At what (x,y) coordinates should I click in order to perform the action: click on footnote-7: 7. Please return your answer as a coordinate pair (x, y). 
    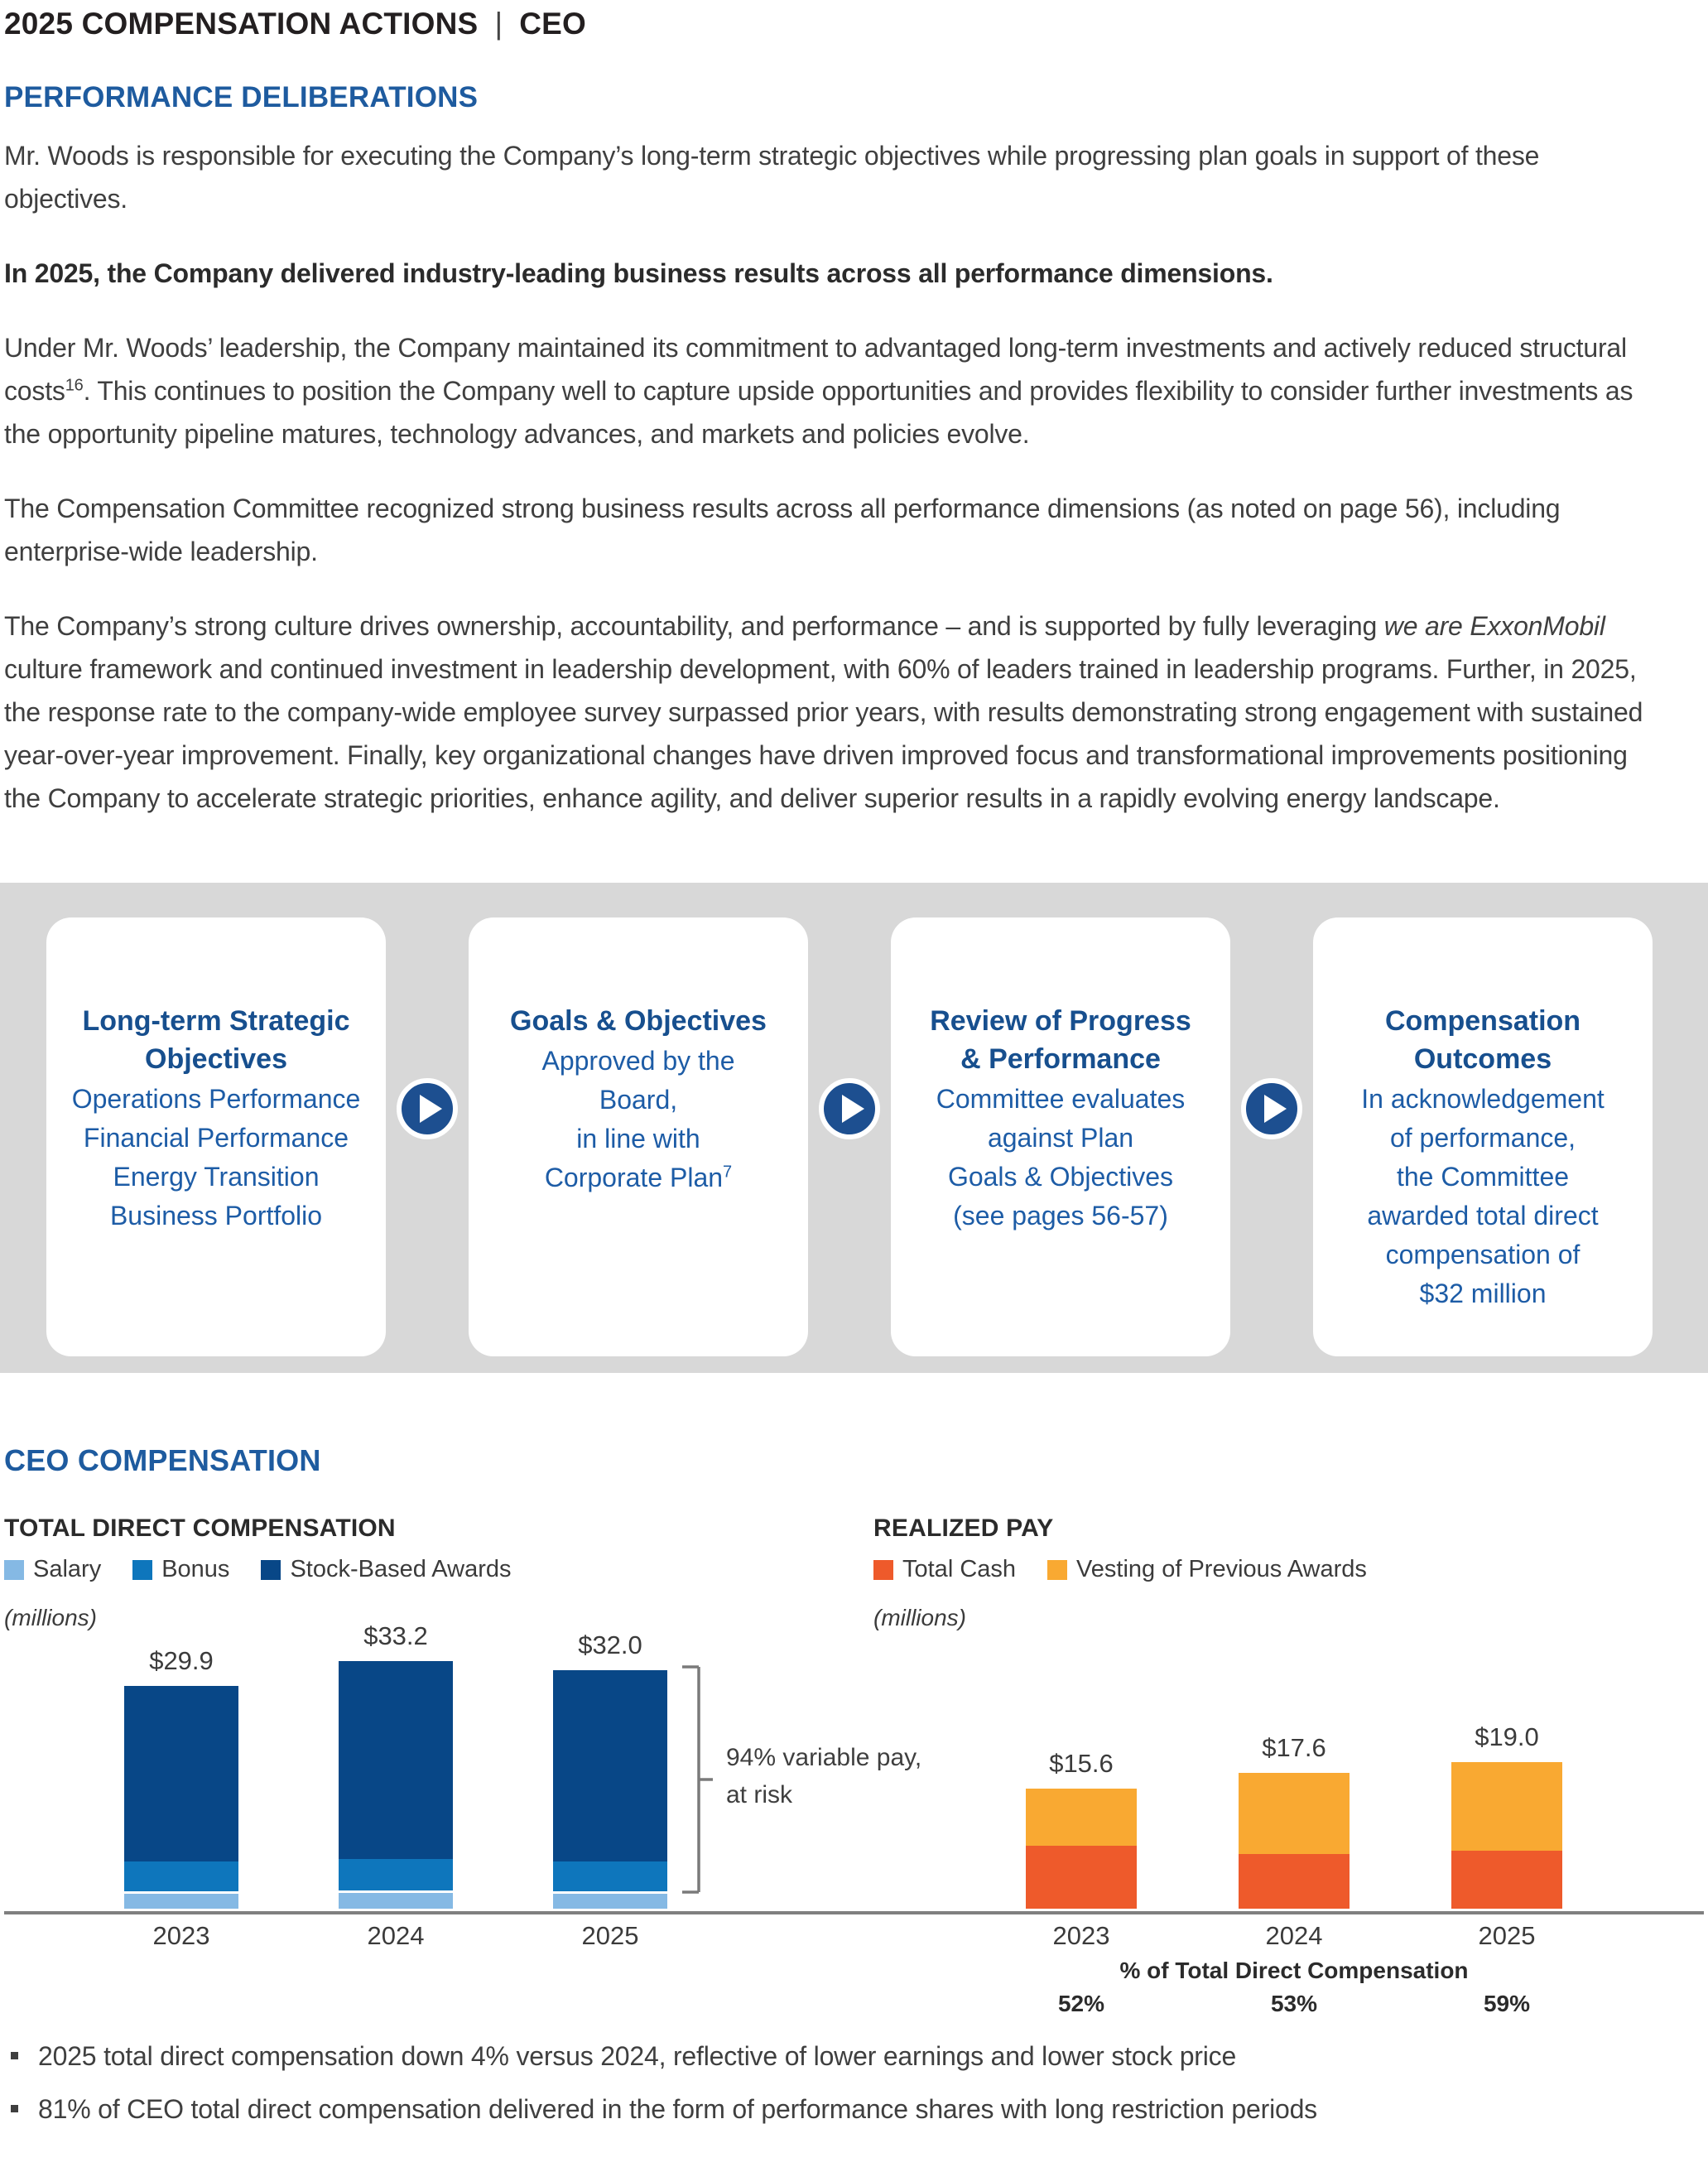
    Looking at the image, I should click on (728, 1172).